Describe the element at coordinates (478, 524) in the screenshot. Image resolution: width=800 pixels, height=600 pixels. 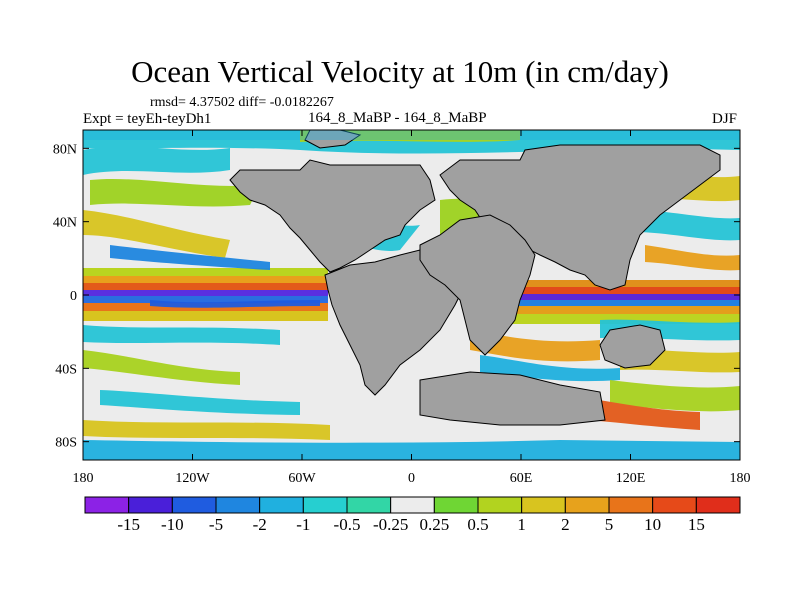
I see `colorbar-label: 0.5` at that location.